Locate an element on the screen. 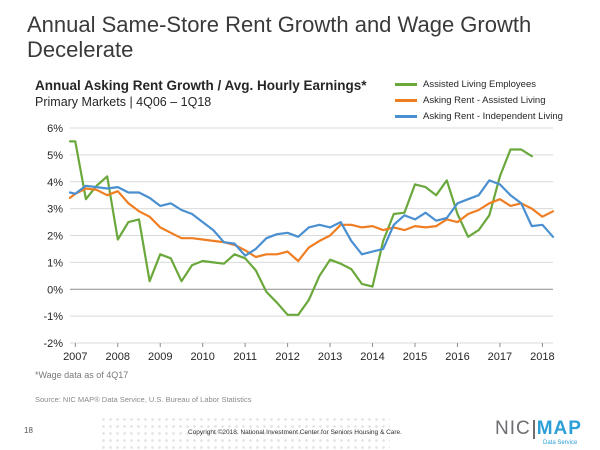 This screenshot has width=600, height=450. x-tick-label: 2011 is located at coordinates (245, 357).